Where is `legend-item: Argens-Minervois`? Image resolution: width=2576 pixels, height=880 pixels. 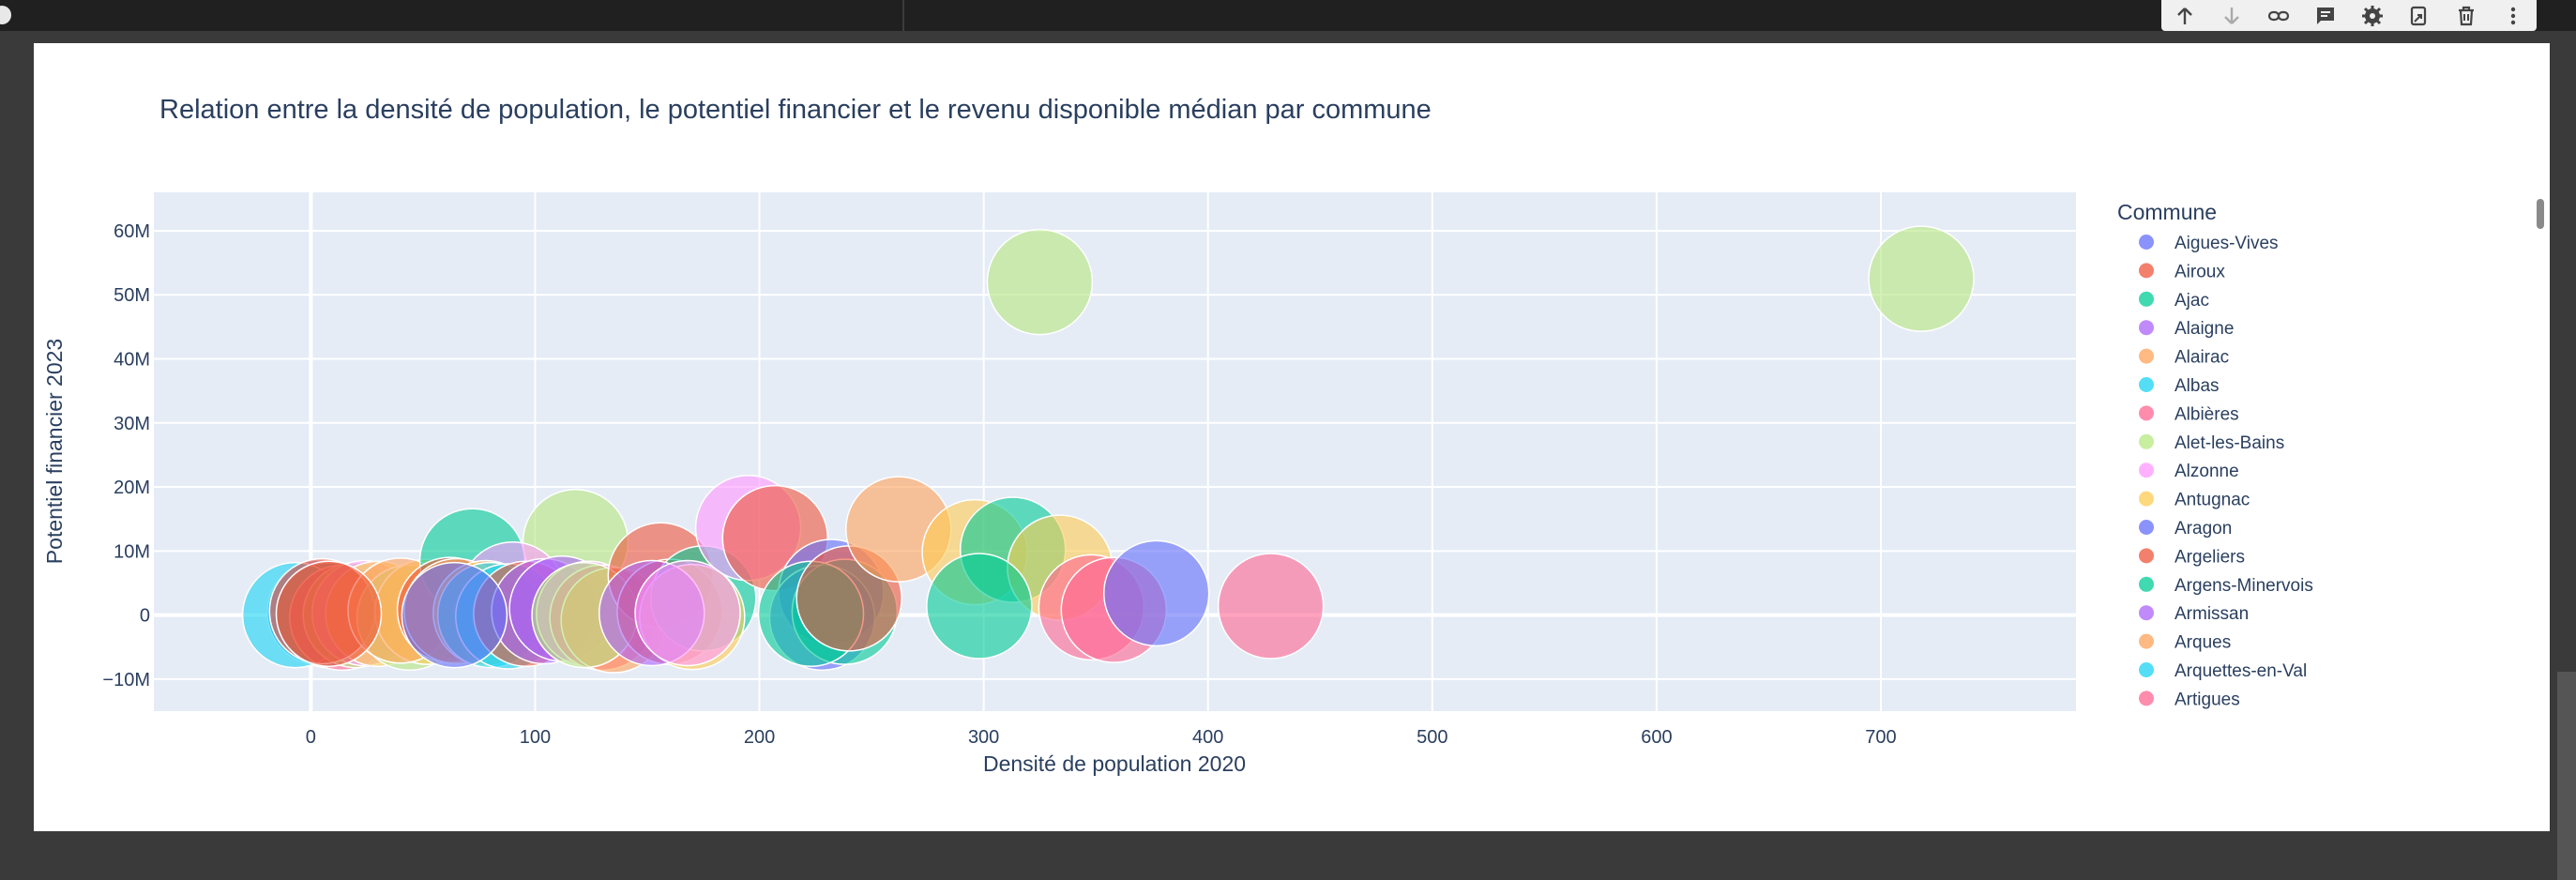 legend-item: Argens-Minervois is located at coordinates (2243, 586).